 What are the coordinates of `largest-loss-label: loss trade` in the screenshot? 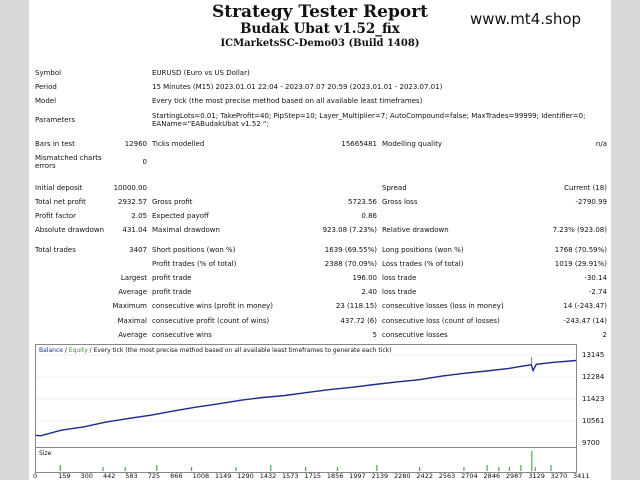 It's located at (399, 278).